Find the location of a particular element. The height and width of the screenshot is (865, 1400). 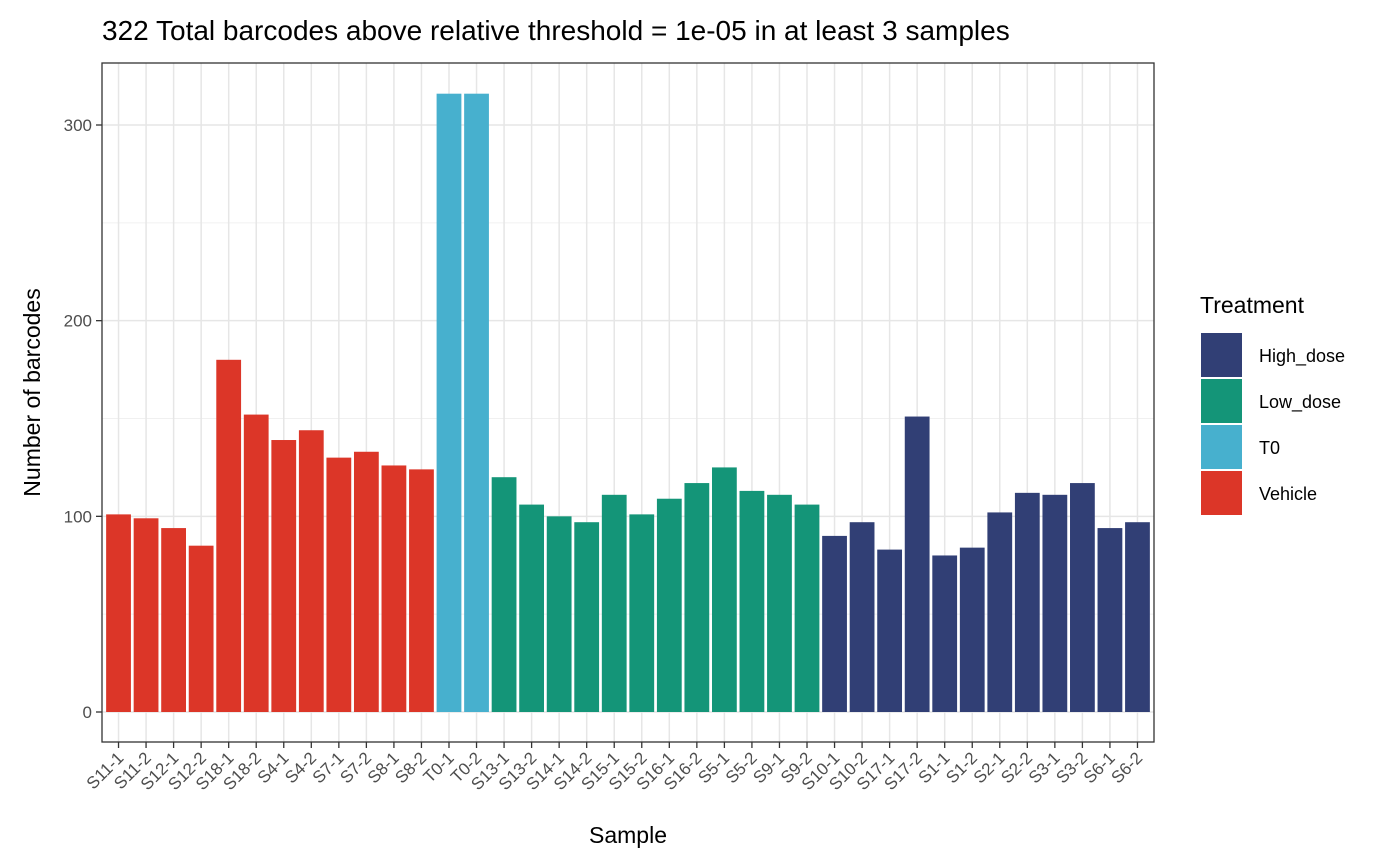

legend-label-High_dose: High_dose is located at coordinates (1302, 356).